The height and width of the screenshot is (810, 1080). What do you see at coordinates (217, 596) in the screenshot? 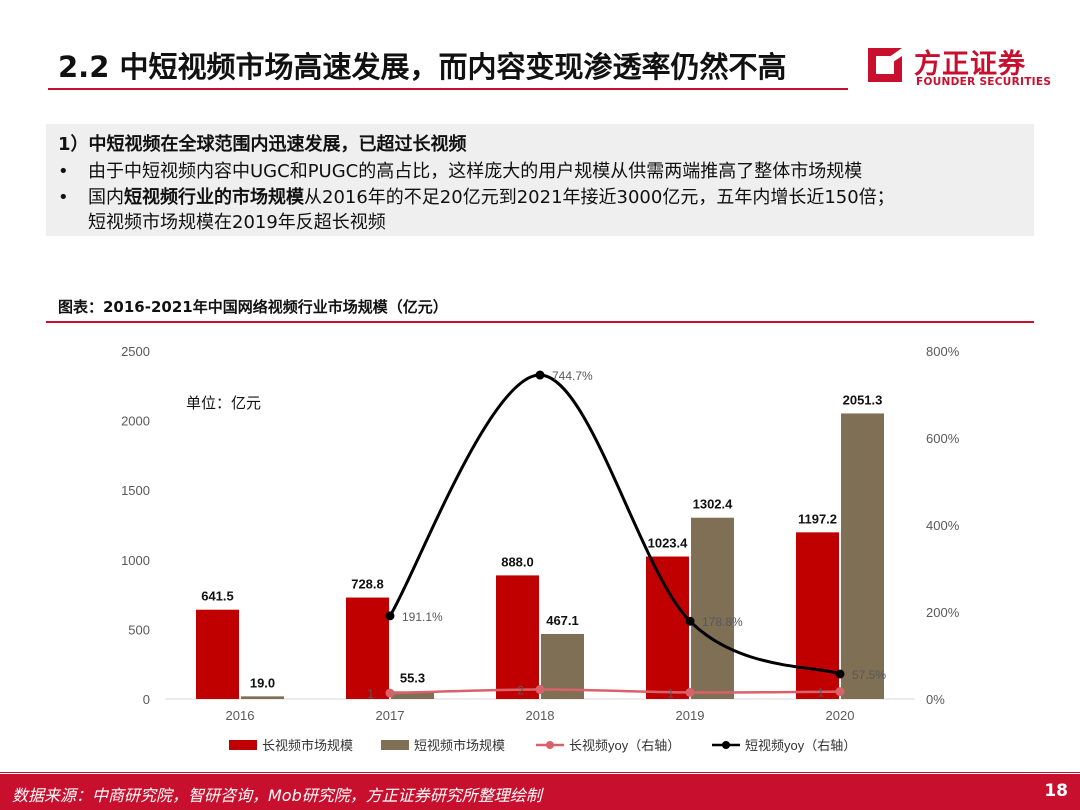
I see `bar-long-video-label: 641.5` at bounding box center [217, 596].